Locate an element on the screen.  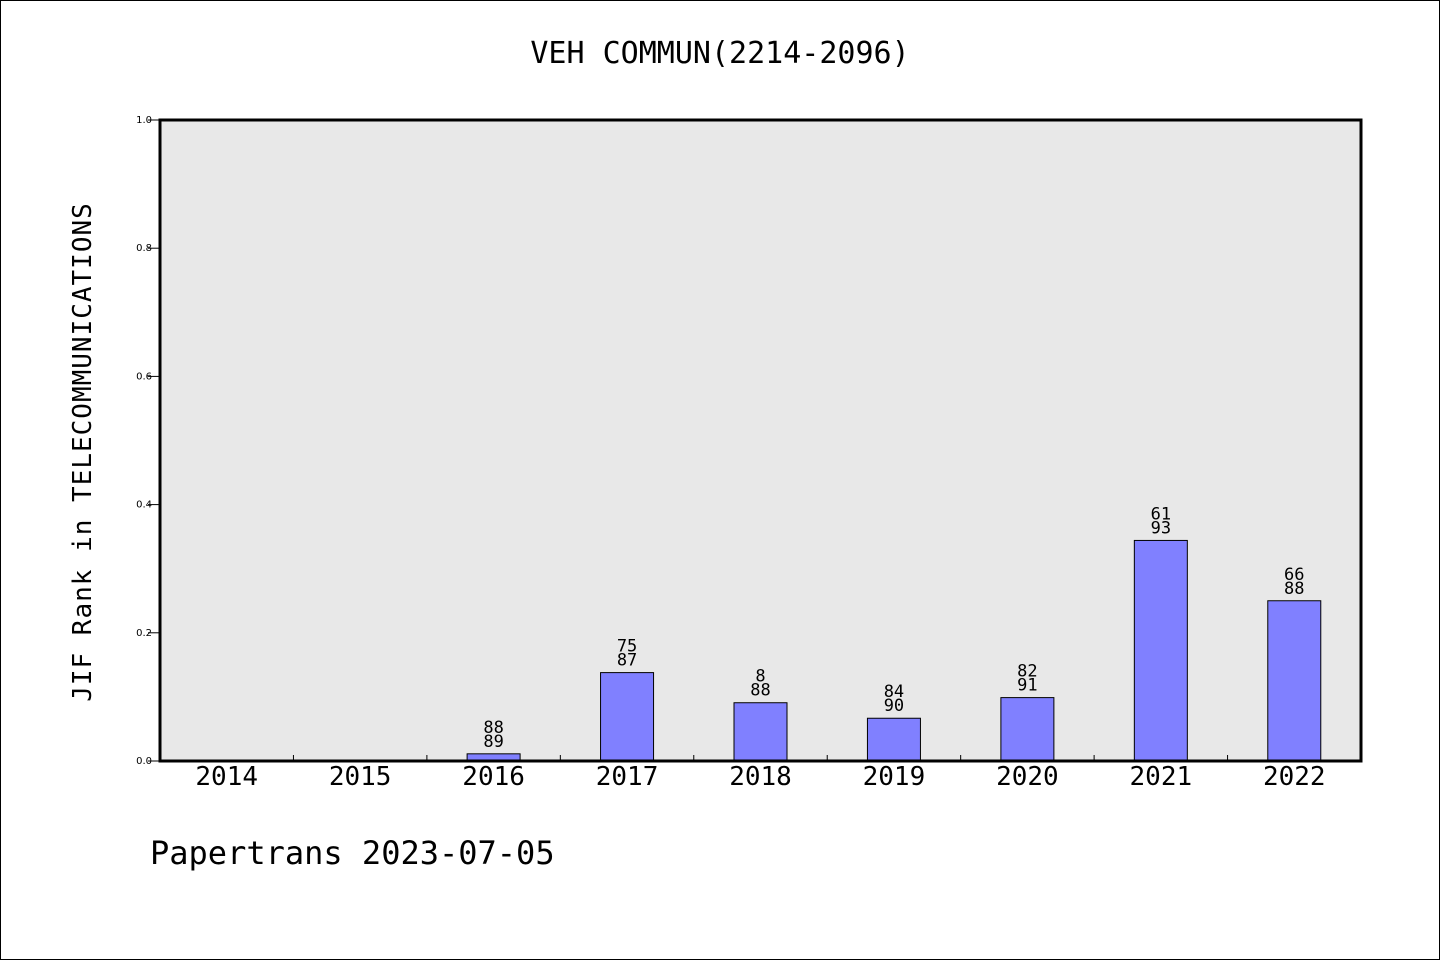
y-tick-label: 0.8 is located at coordinates (144, 248).